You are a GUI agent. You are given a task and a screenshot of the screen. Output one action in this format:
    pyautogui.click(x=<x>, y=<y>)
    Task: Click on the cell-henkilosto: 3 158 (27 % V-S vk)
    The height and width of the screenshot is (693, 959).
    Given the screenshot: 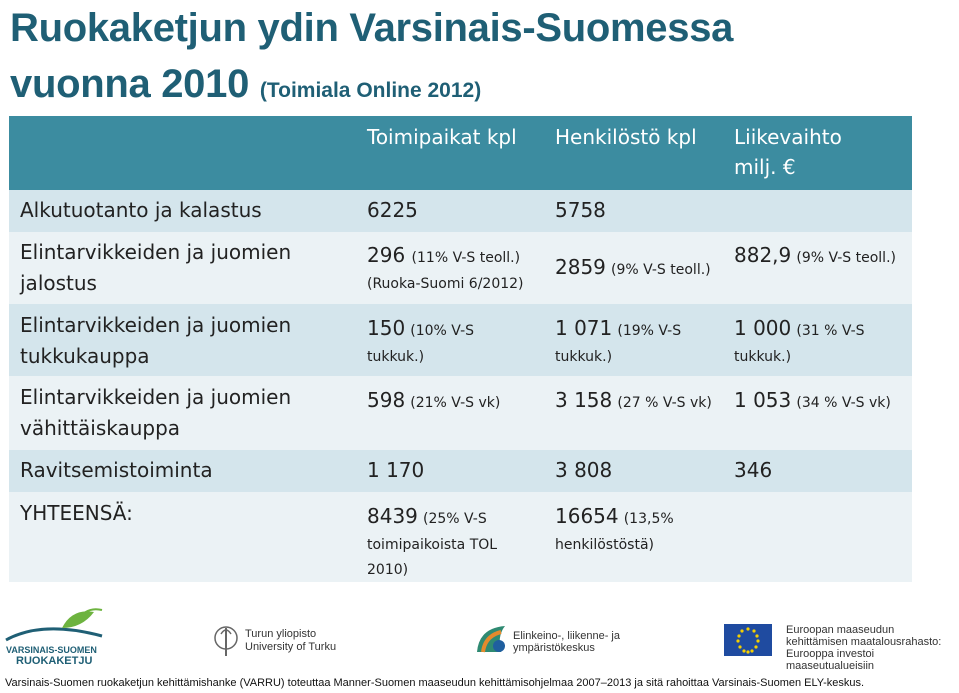 What is the action you would take?
    pyautogui.click(x=635, y=400)
    